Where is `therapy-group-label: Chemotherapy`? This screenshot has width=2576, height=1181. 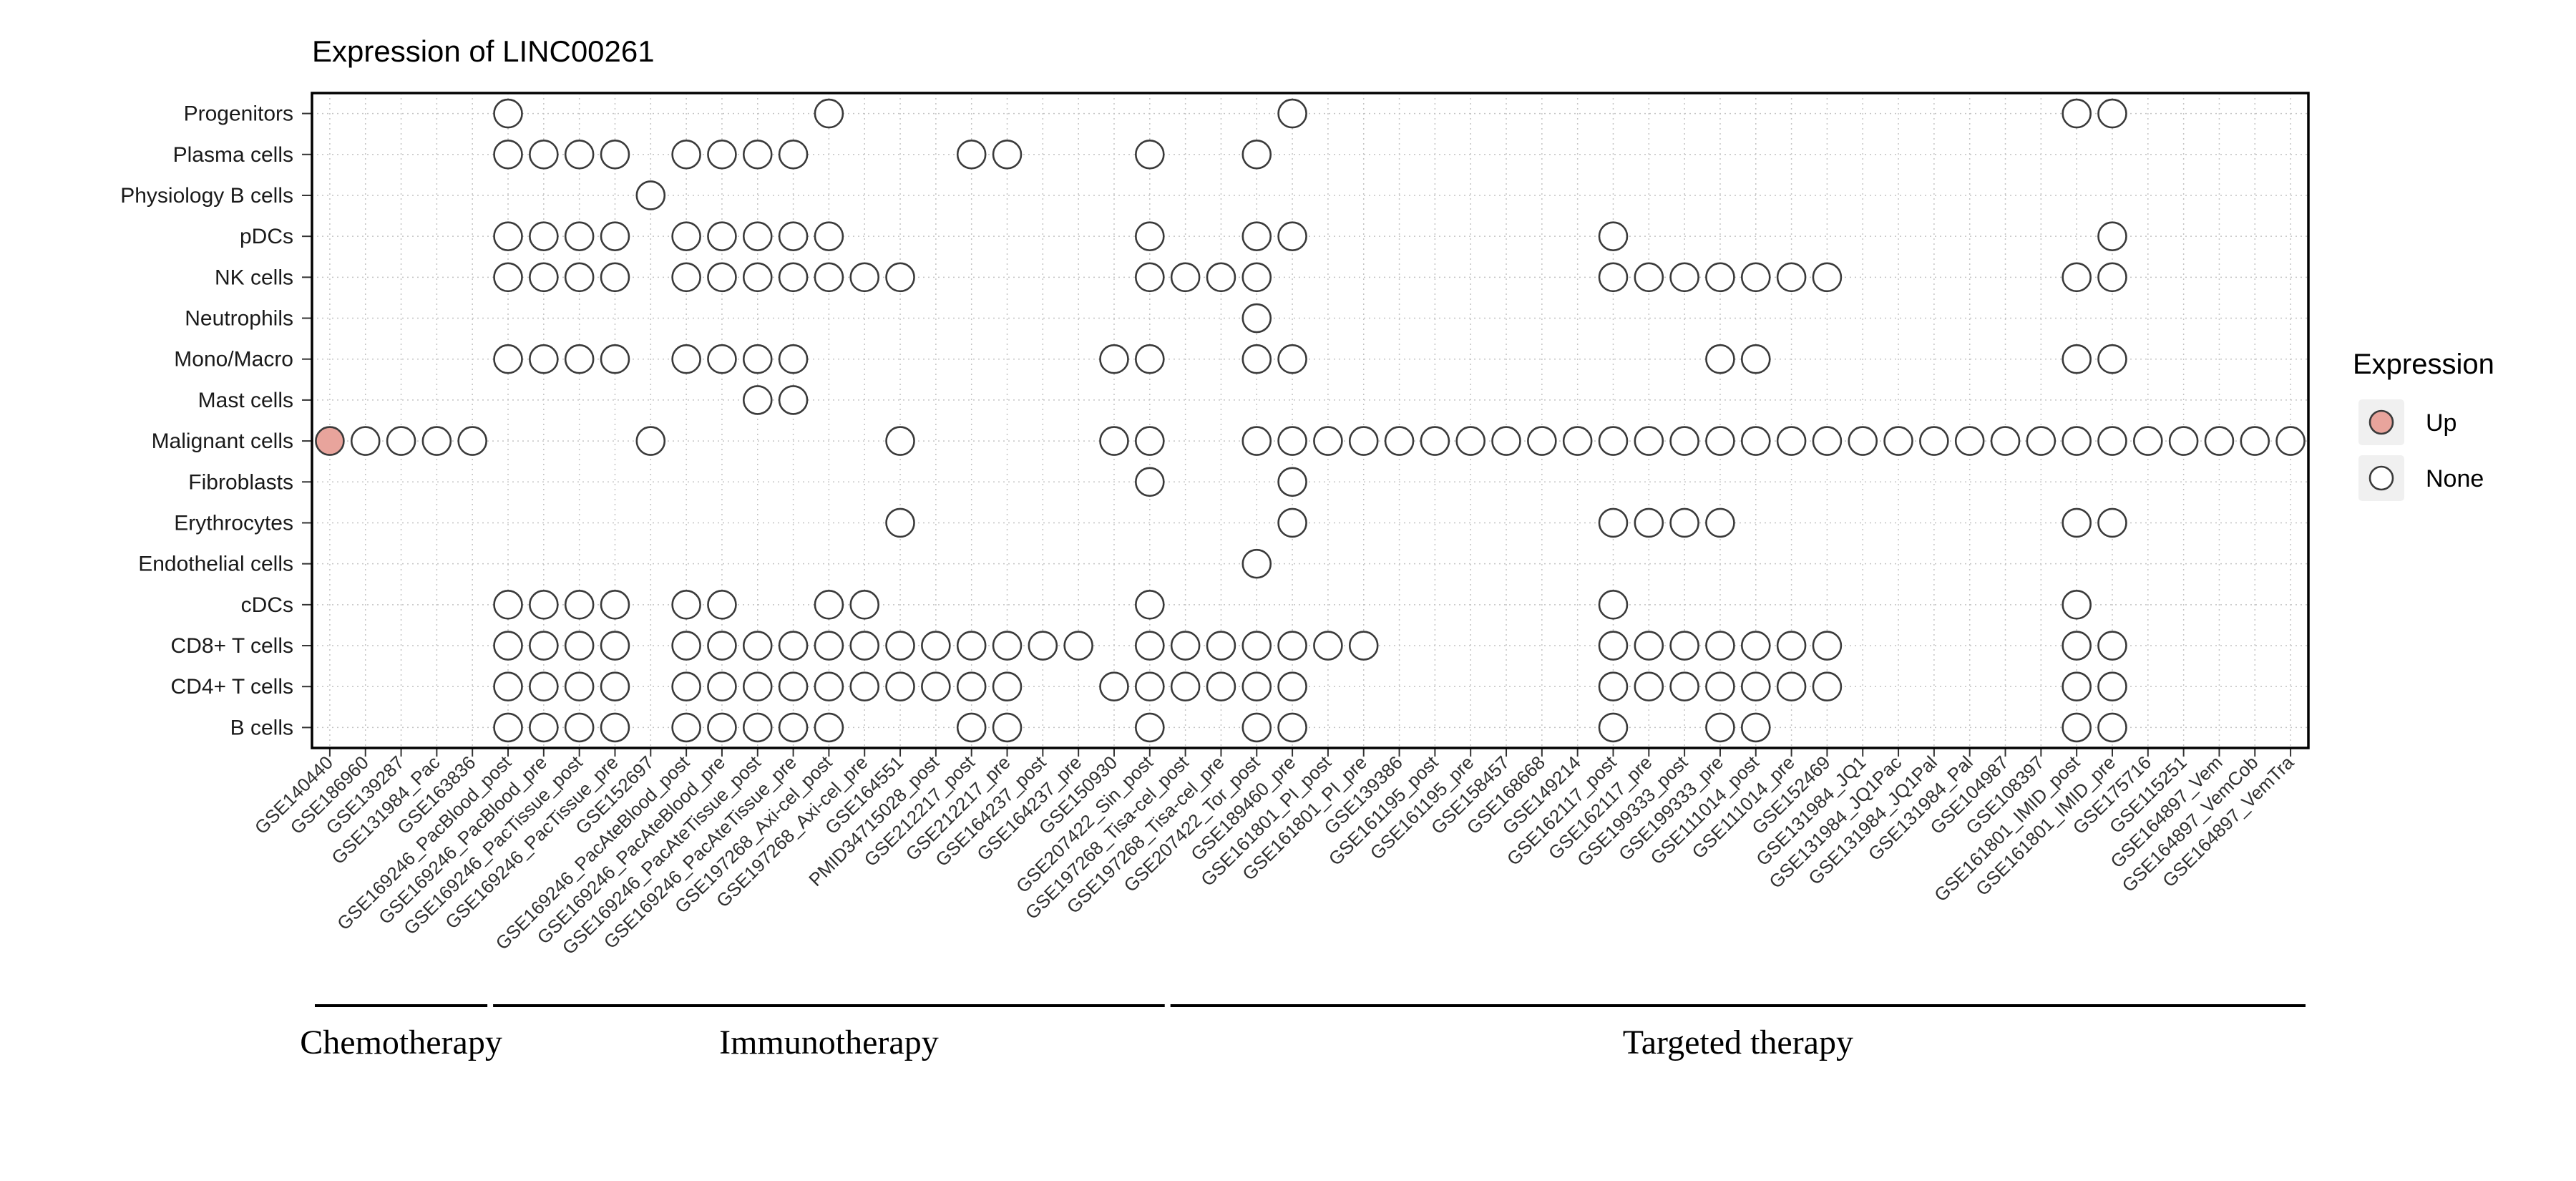
therapy-group-label: Chemotherapy is located at coordinates (401, 1042).